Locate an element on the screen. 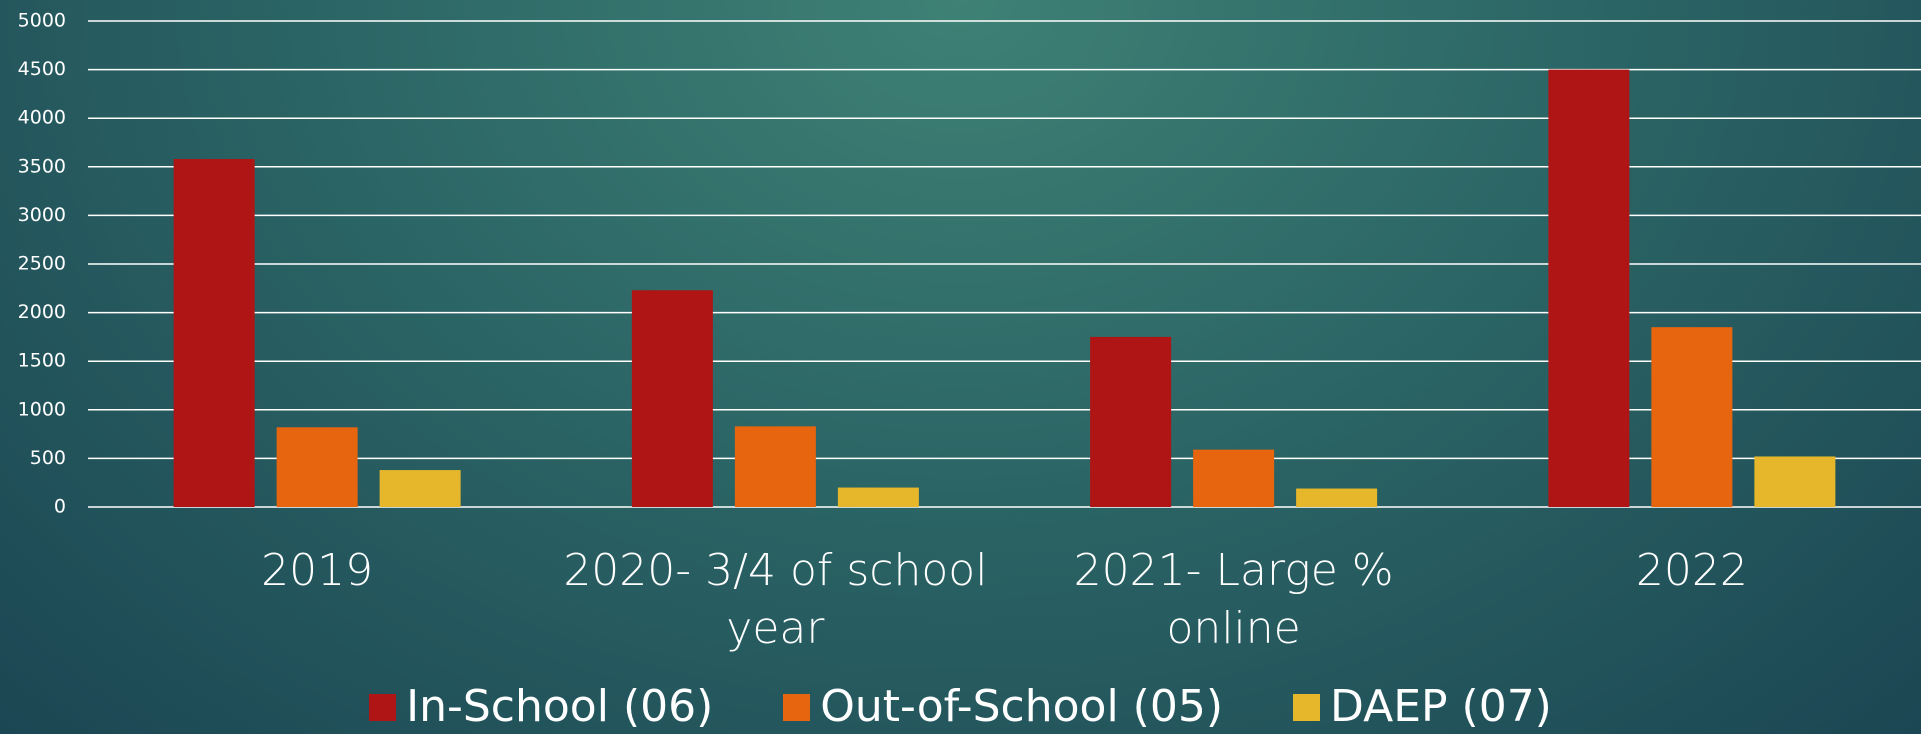 This screenshot has height=734, width=1921. y-tick-label: 2500 is located at coordinates (42, 264).